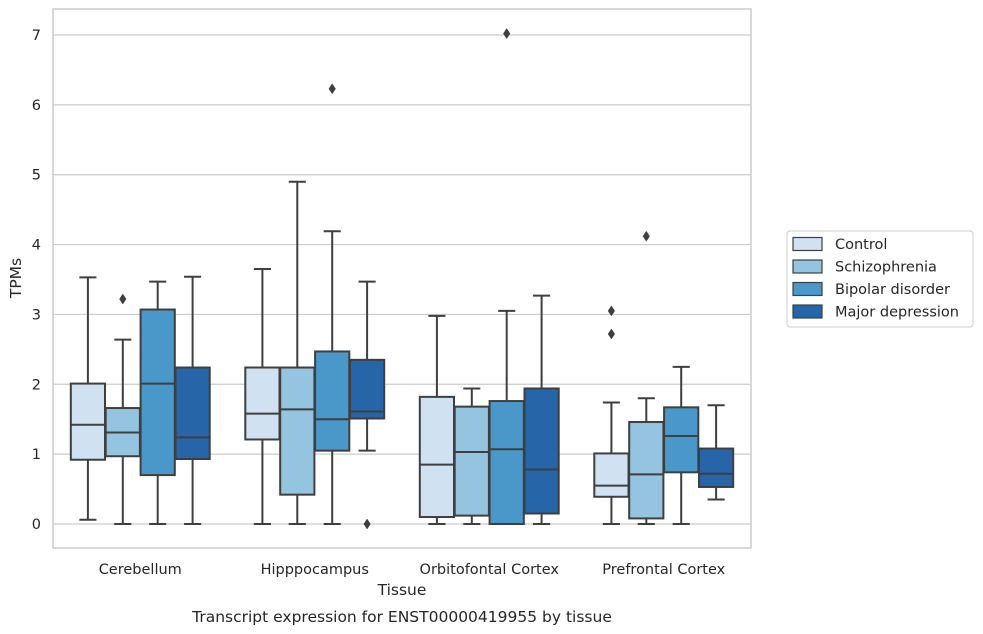 The width and height of the screenshot is (983, 634). Describe the element at coordinates (402, 590) in the screenshot. I see `x-axis-label: Tissue` at that location.